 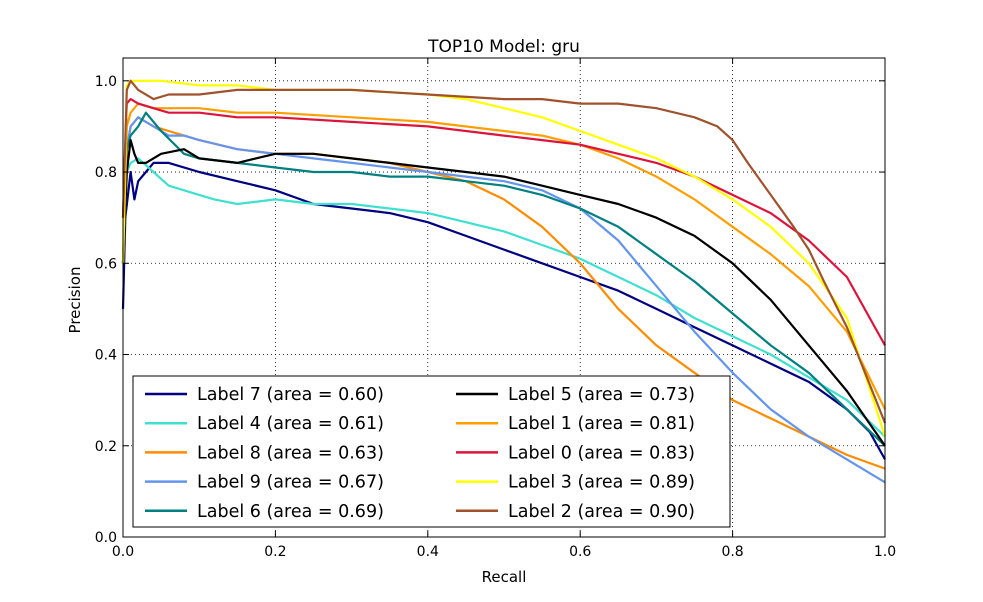 What do you see at coordinates (601, 453) in the screenshot?
I see `legend-label: Label 0 (area = 0.83)` at bounding box center [601, 453].